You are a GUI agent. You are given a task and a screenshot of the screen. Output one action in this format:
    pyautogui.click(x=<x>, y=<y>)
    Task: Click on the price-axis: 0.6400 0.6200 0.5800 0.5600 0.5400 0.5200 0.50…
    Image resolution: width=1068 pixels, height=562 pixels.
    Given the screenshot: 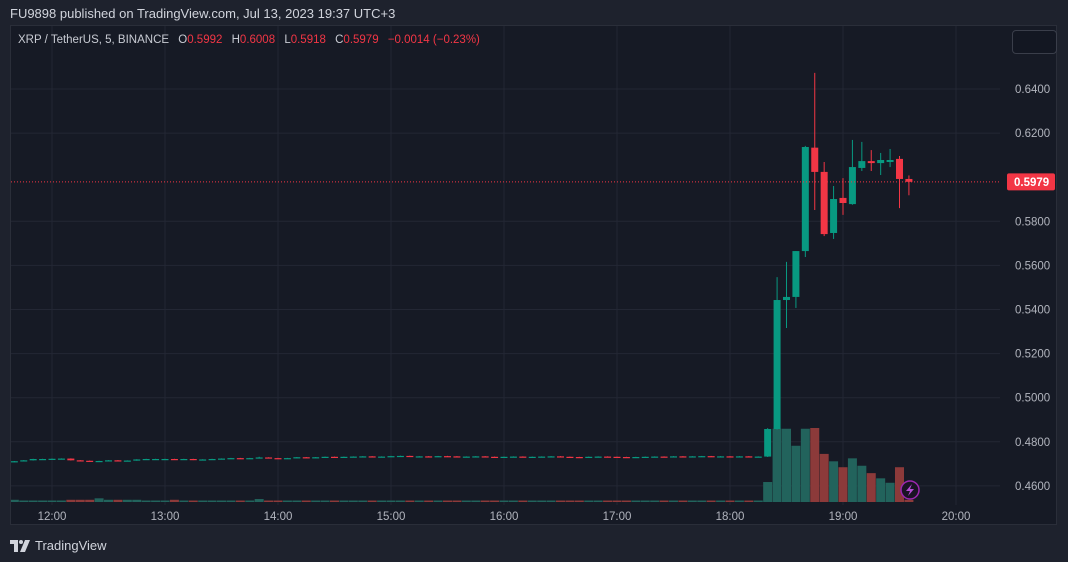 What is the action you would take?
    pyautogui.click(x=1032, y=288)
    